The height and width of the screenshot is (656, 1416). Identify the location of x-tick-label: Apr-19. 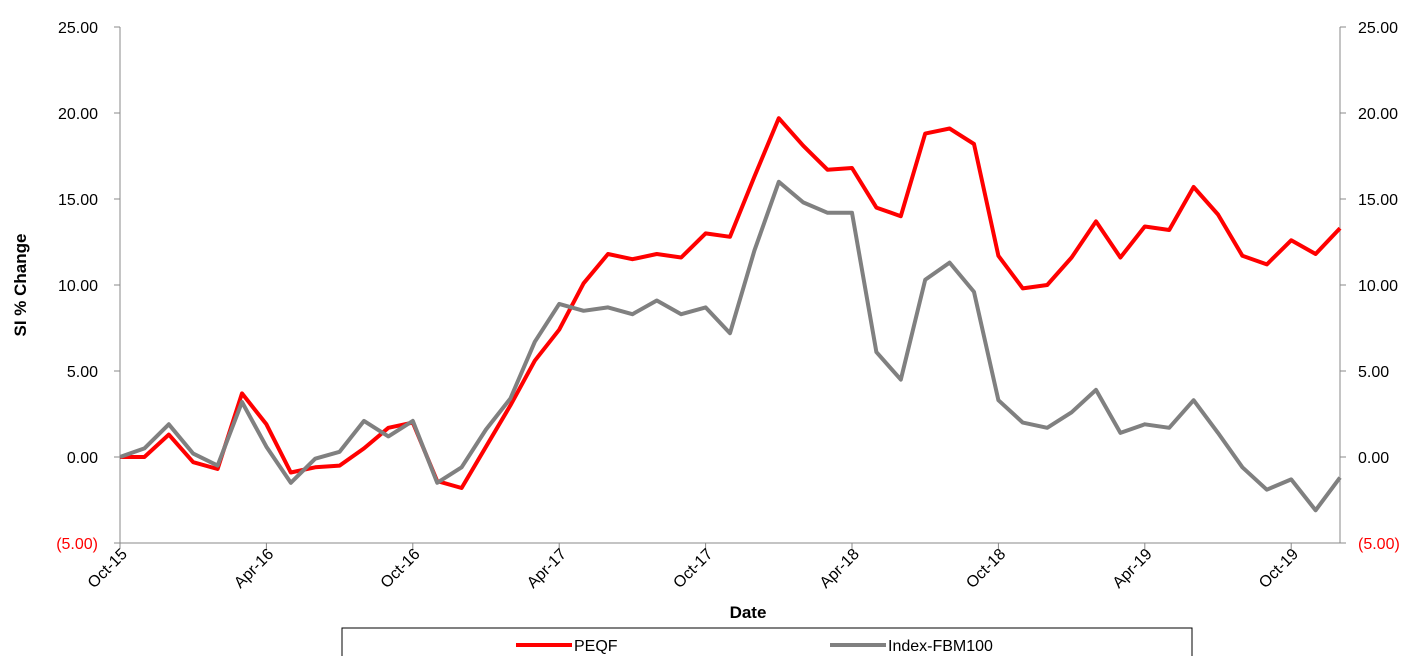
(1133, 569).